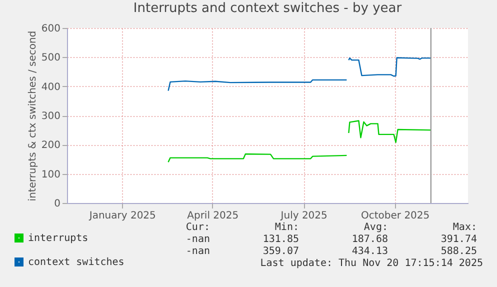 The height and width of the screenshot is (287, 497). I want to click on y-axis-title: interrupts & ctx switches / second, so click(32, 116).